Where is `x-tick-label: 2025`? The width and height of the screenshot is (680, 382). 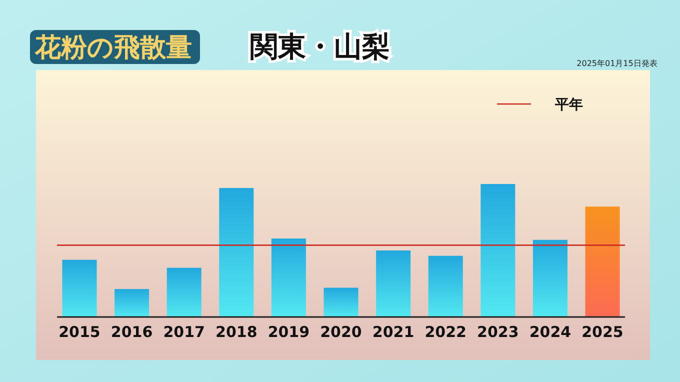 x-tick-label: 2025 is located at coordinates (603, 332).